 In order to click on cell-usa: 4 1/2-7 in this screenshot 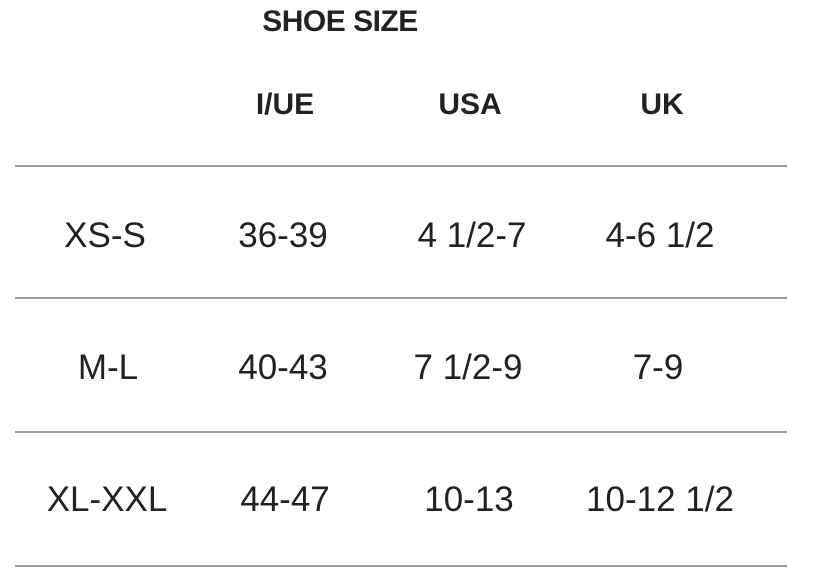, I will do `click(472, 235)`.